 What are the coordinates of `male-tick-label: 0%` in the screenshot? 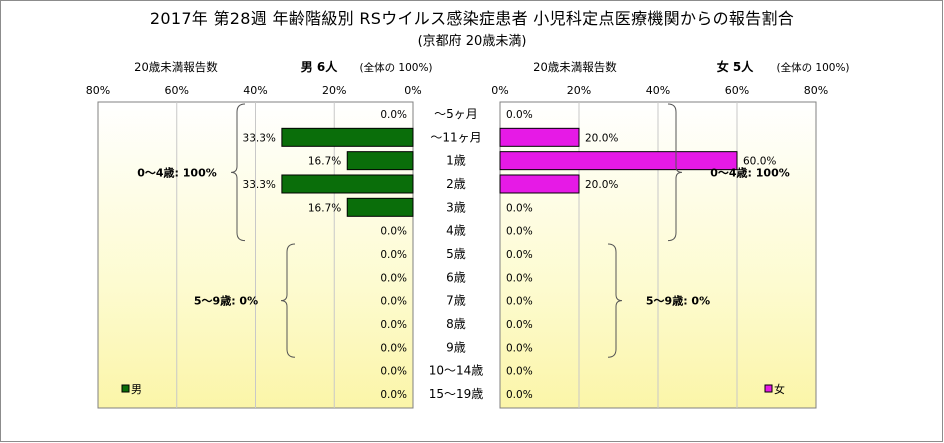 It's located at (412, 90).